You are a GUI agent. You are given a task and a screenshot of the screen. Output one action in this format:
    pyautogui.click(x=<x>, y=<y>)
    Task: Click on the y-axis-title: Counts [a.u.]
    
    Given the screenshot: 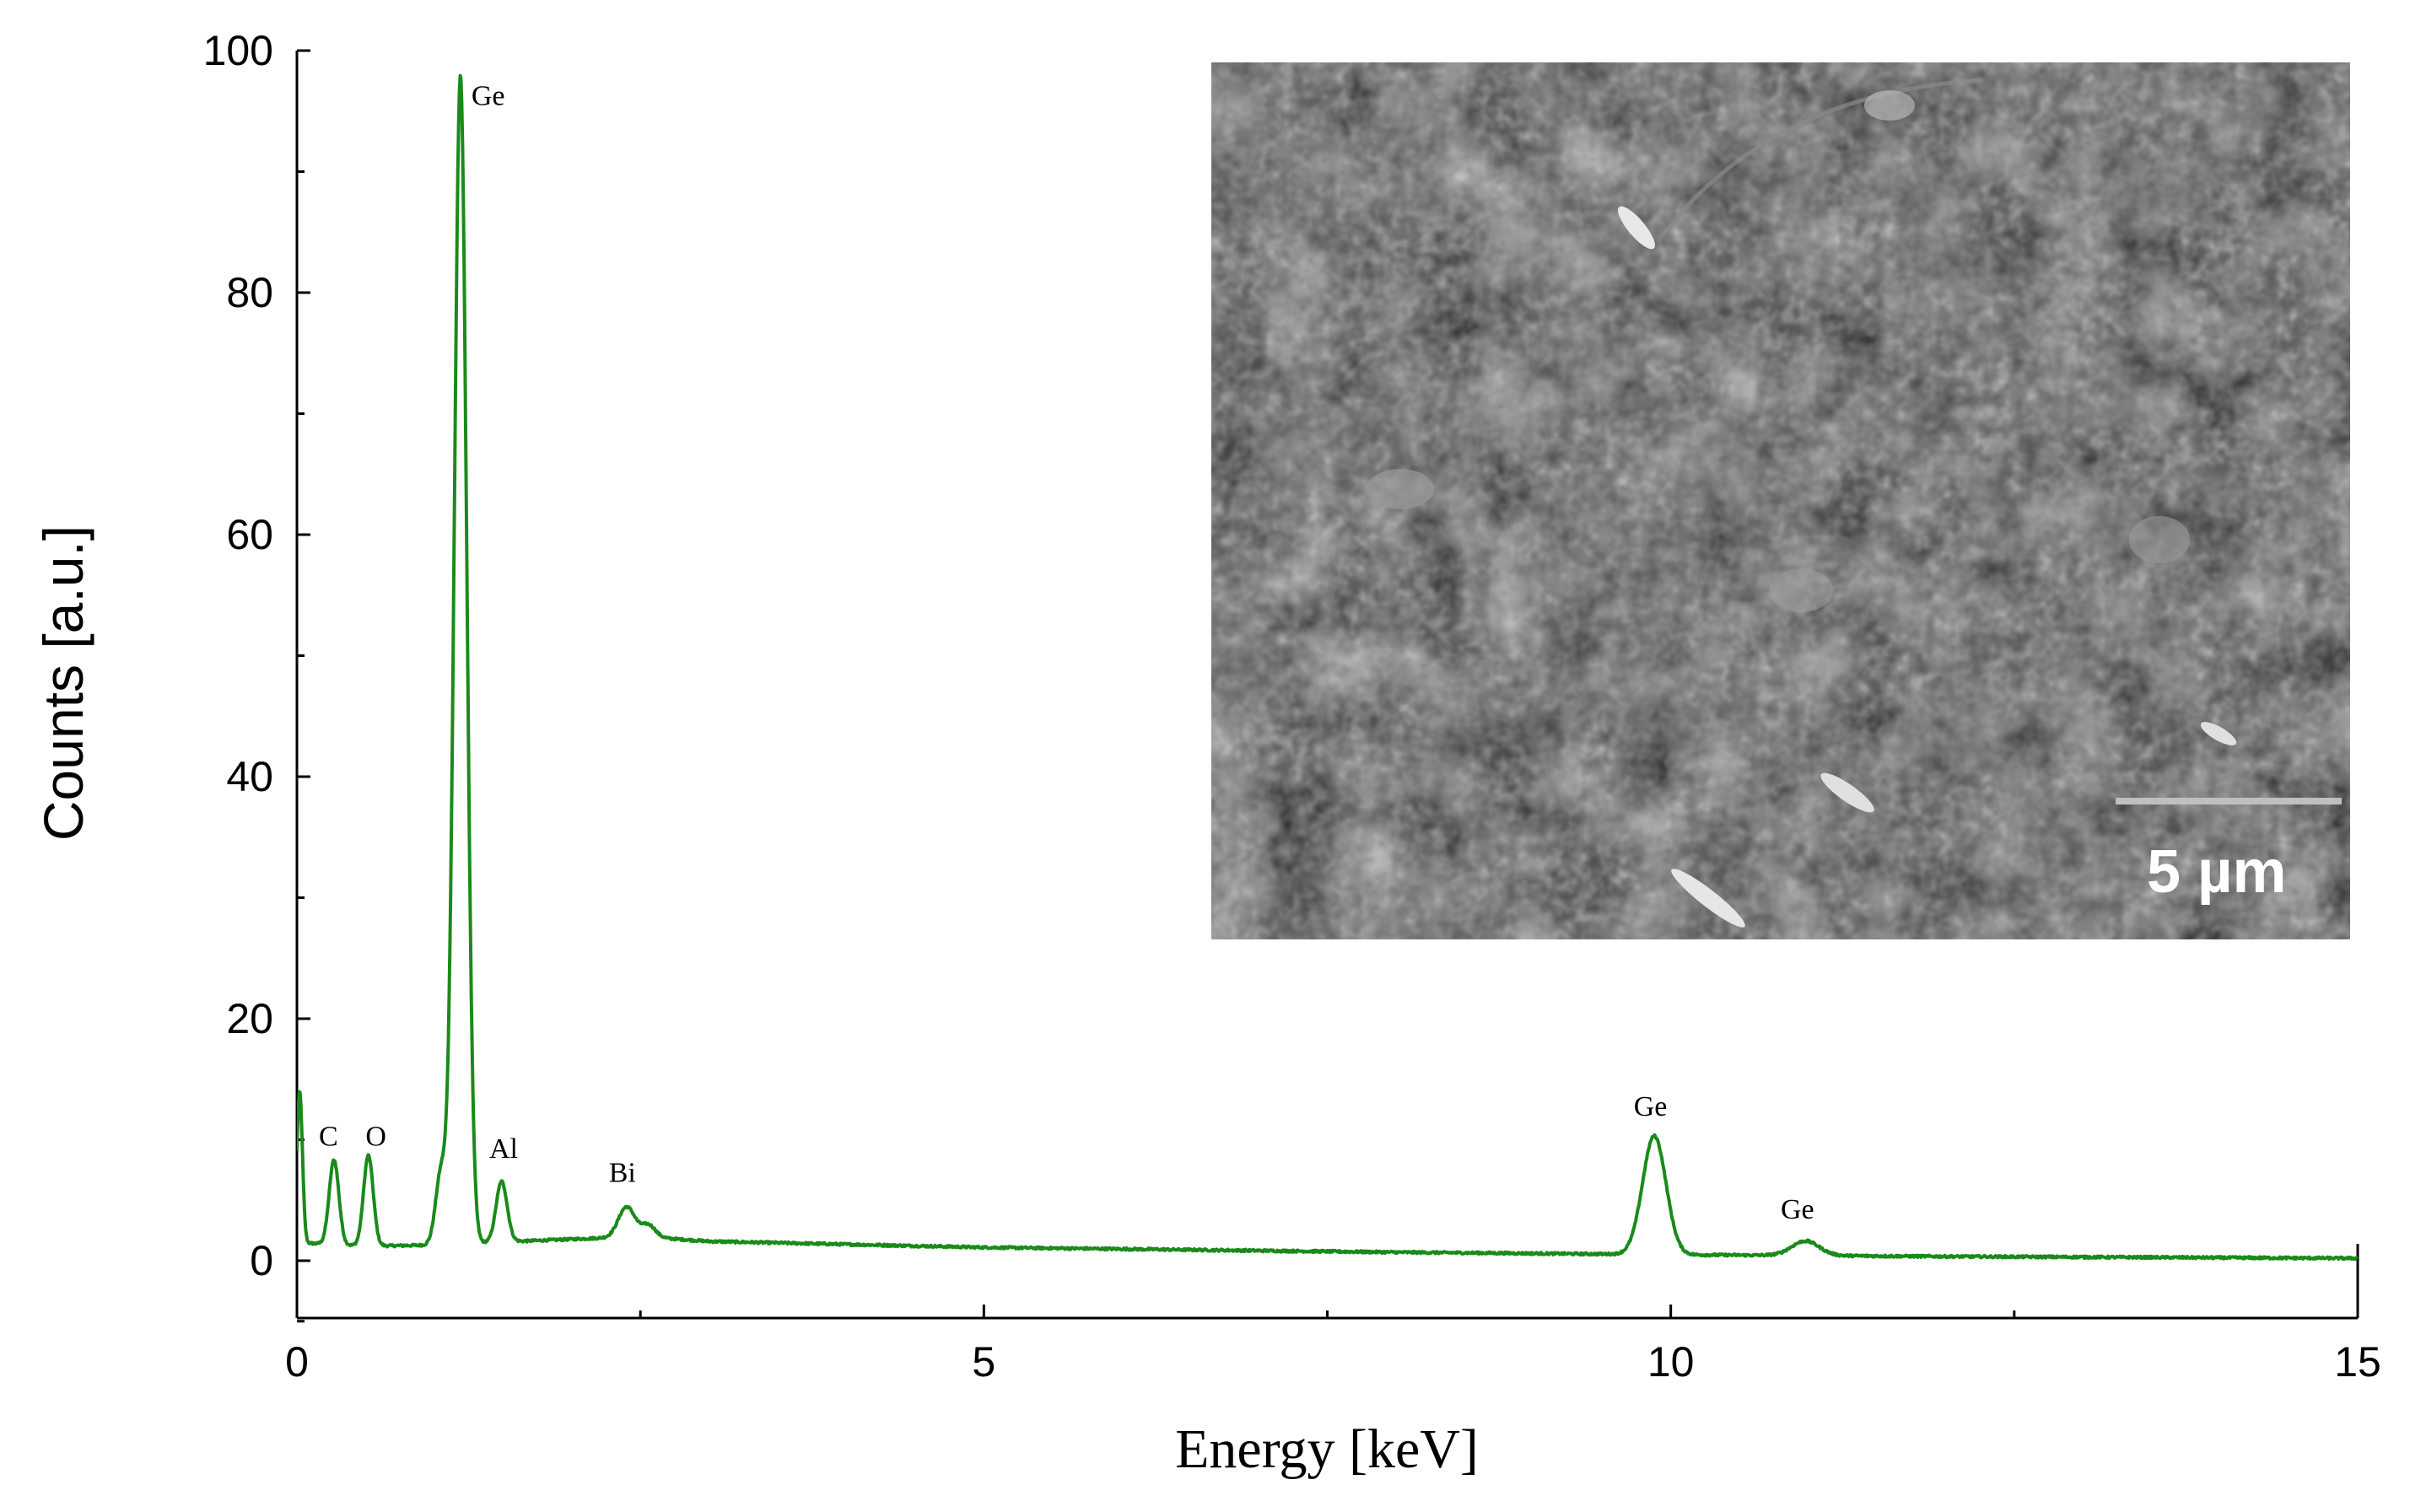 What is the action you would take?
    pyautogui.click(x=63, y=683)
    